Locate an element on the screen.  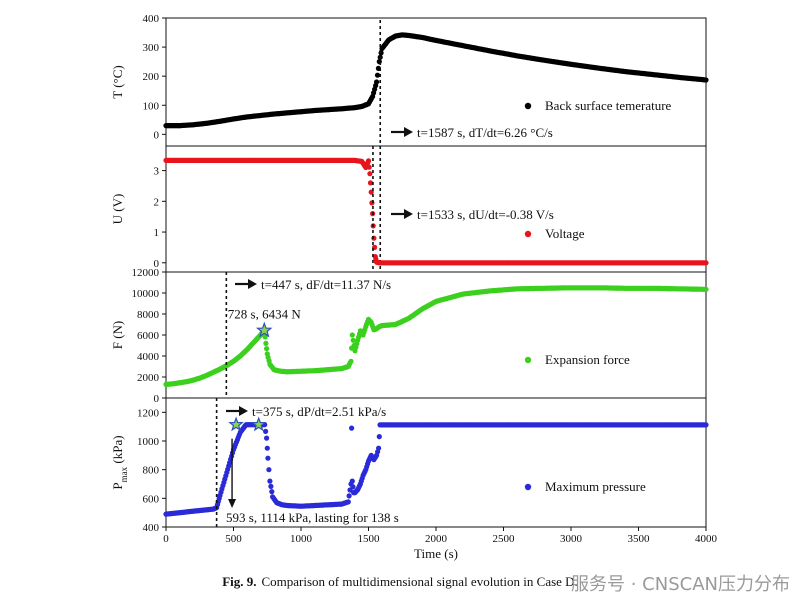
y-tick-label: 200 is located at coordinates (151, 77).